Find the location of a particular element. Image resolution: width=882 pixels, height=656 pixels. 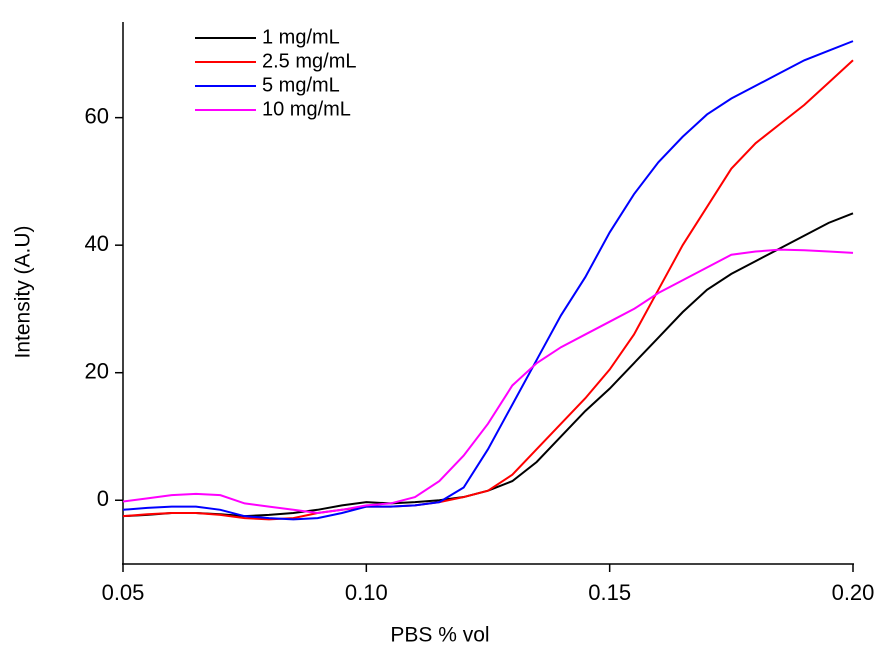

legend-label: 5 mg/mL is located at coordinates (301, 85).